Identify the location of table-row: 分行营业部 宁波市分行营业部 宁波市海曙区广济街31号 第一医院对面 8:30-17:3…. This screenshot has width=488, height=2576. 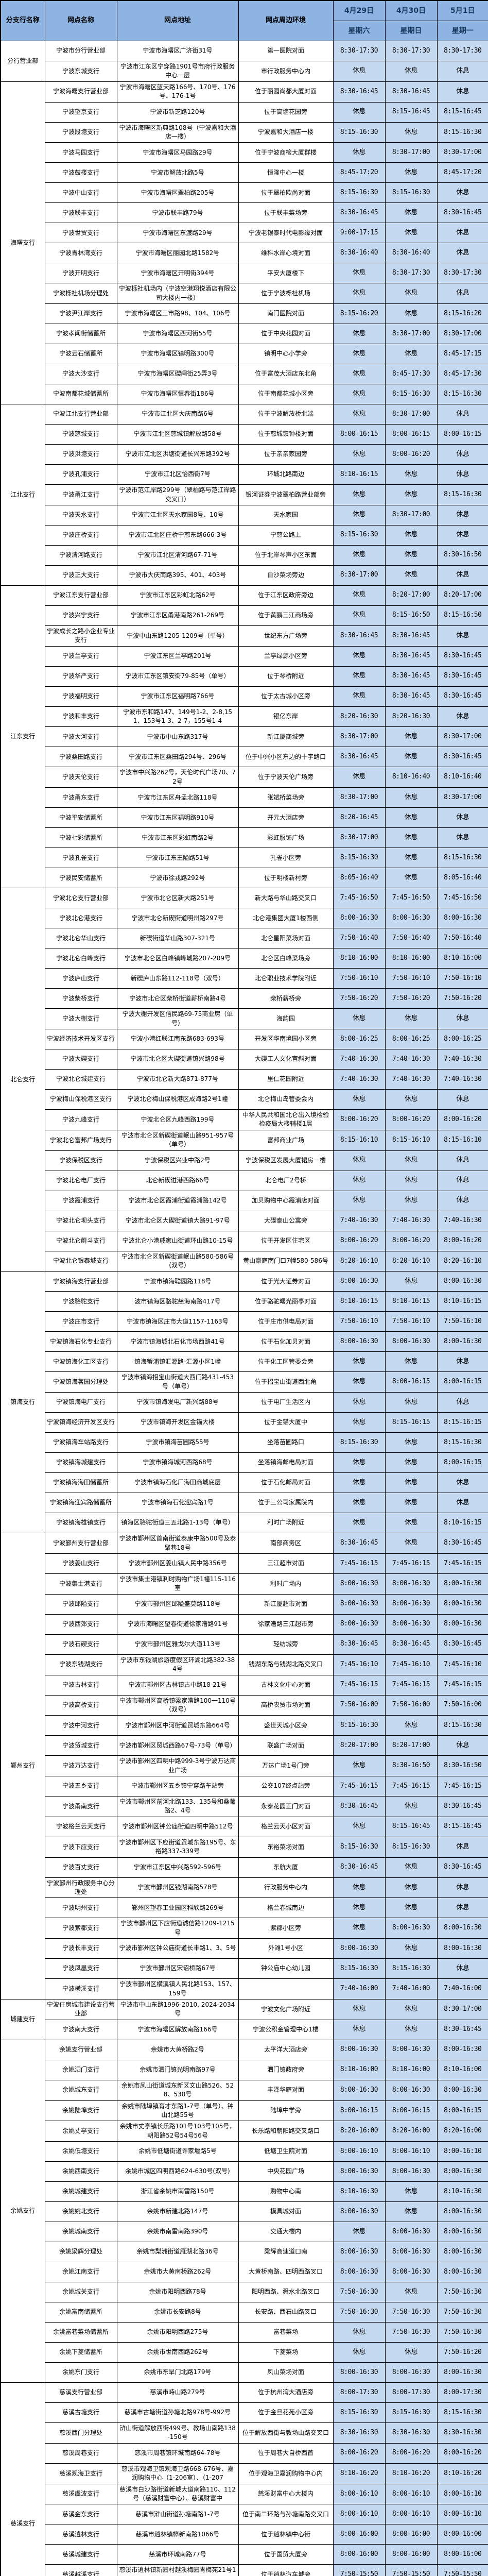
(244, 61).